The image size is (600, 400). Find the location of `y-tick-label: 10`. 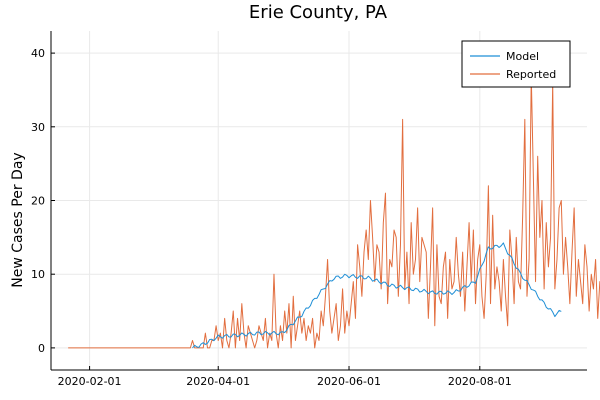

y-tick-label: 10 is located at coordinates (38, 274).